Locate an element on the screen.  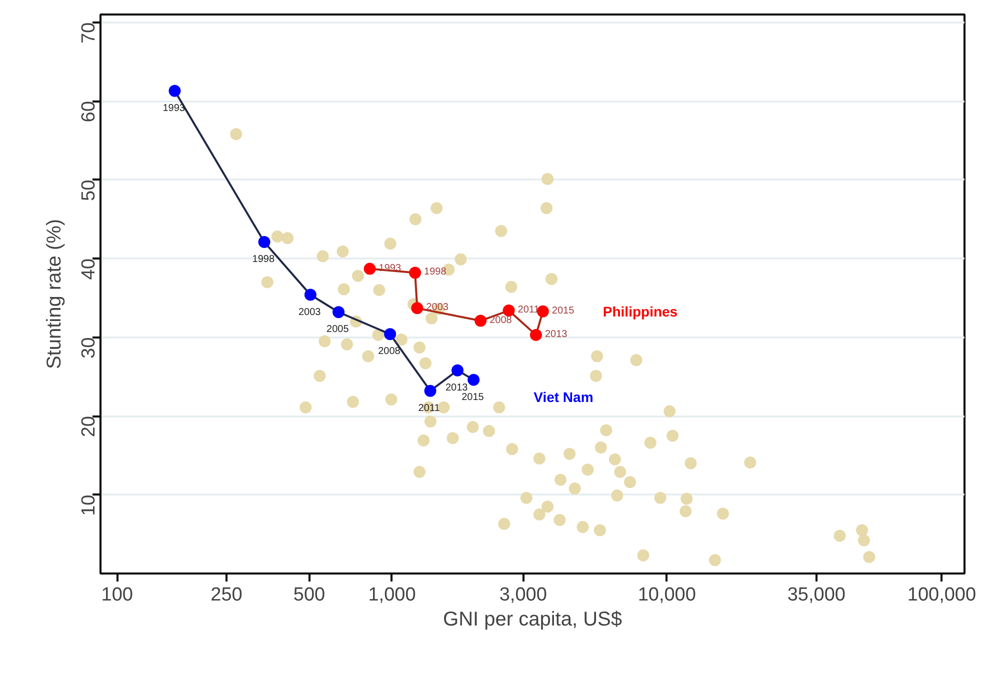
x-tick-label: 35,000 is located at coordinates (816, 595).